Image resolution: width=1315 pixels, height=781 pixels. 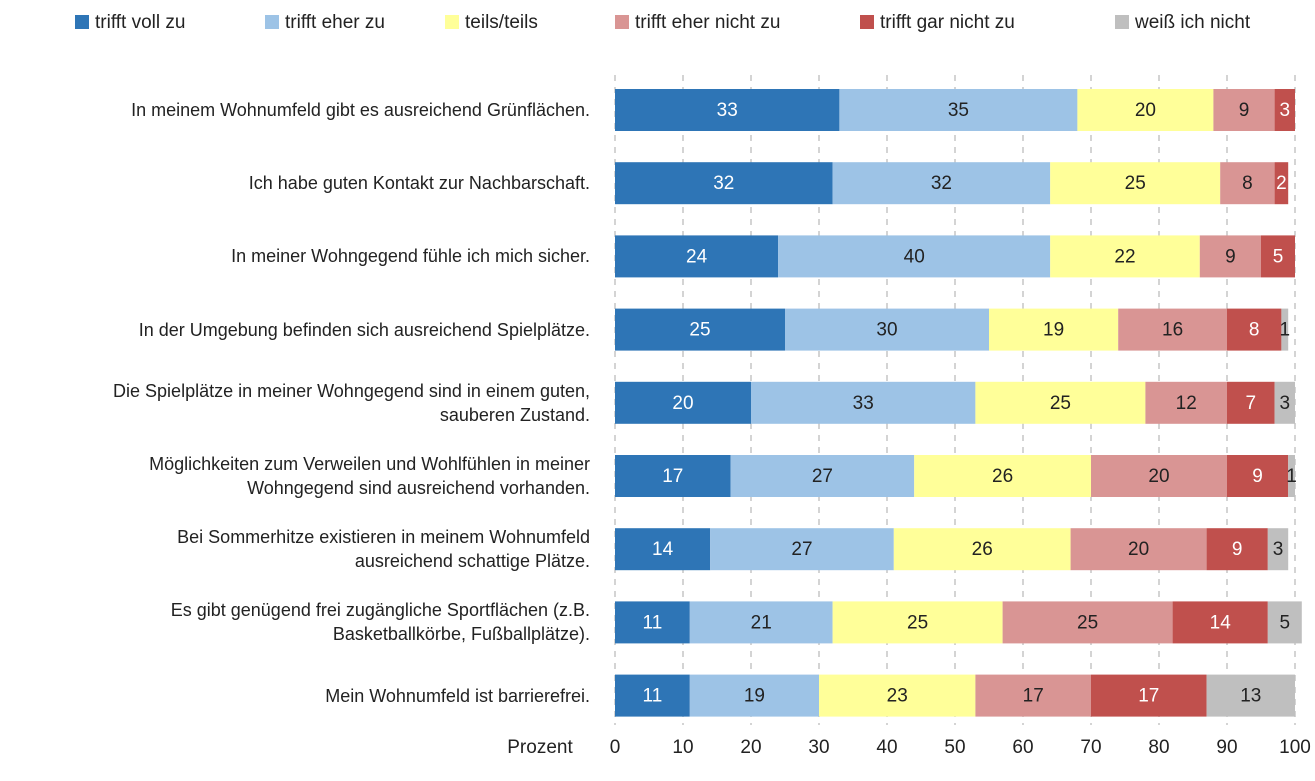 What do you see at coordinates (615, 747) in the screenshot?
I see `x-tick-label: 0` at bounding box center [615, 747].